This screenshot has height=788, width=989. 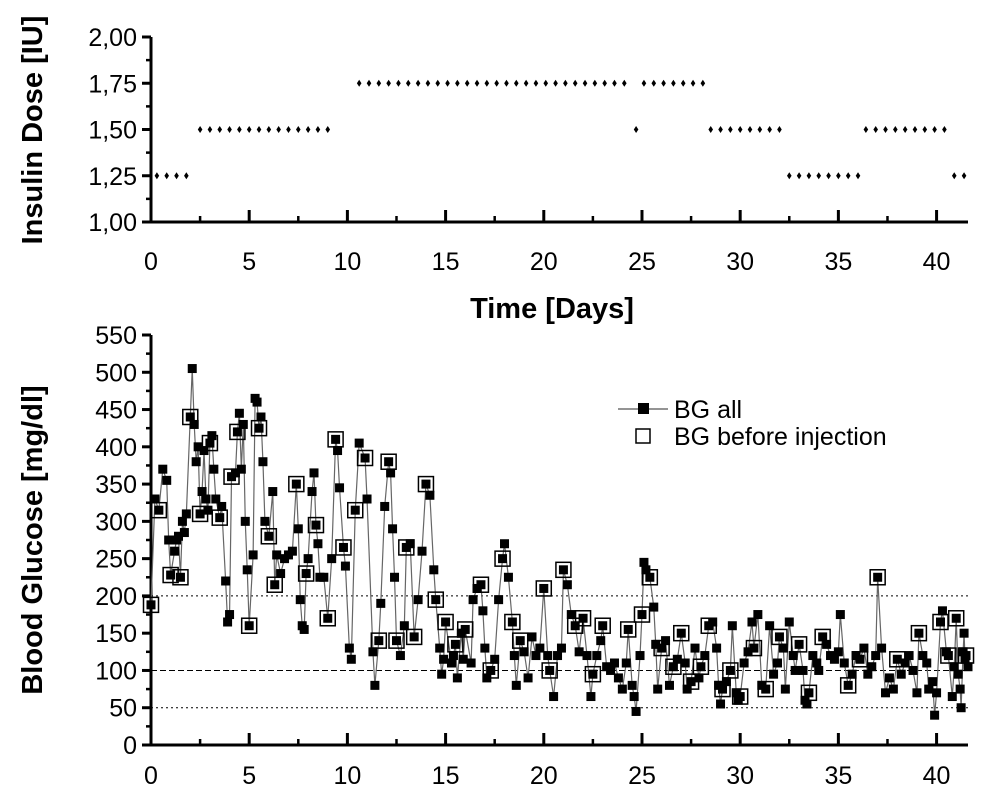 What do you see at coordinates (112, 38) in the screenshot?
I see `top-y-tick-label: 2,00` at bounding box center [112, 38].